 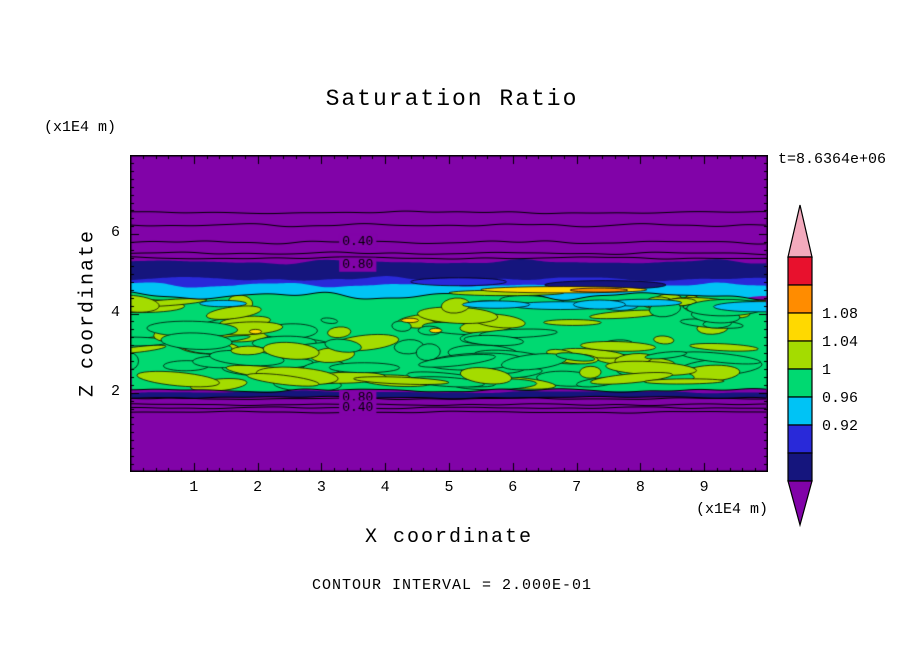 What do you see at coordinates (826, 370) in the screenshot?
I see `colorbar-tick-label: 1` at bounding box center [826, 370].